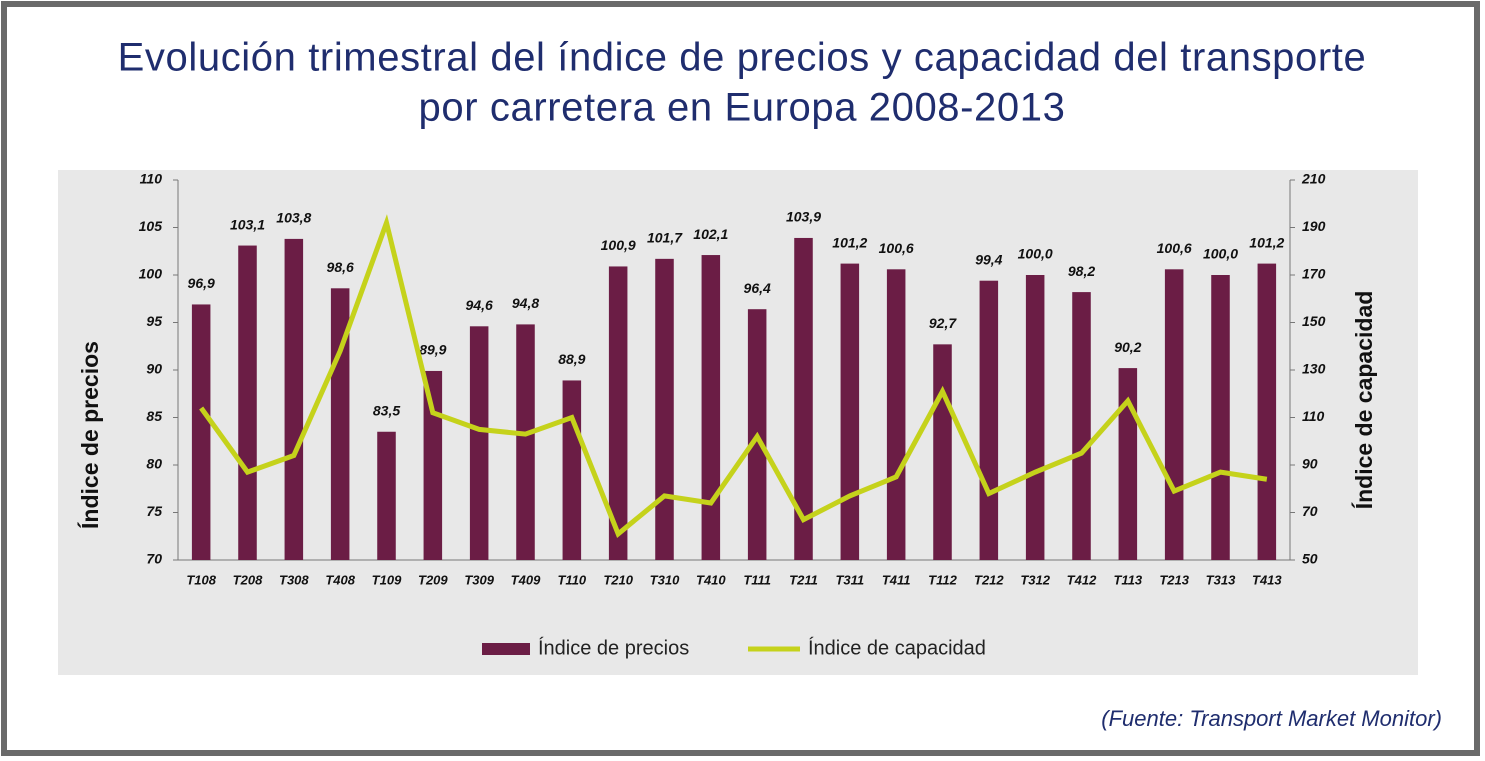 This screenshot has height=761, width=1485. I want to click on y2-axis-title: Índice de capacidad, so click(1363, 400).